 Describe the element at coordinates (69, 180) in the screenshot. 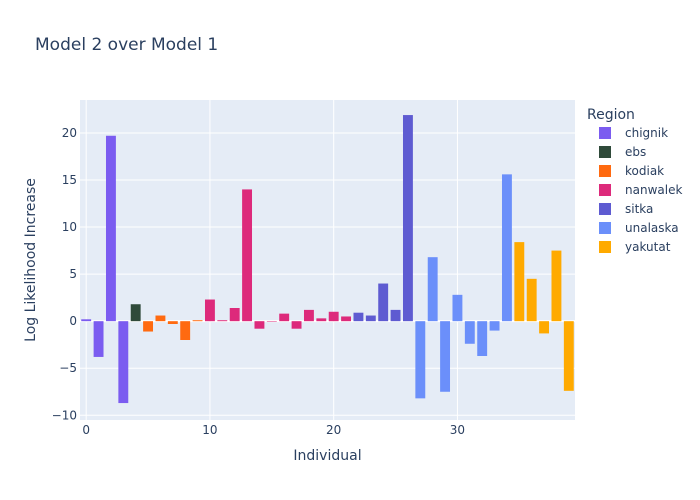

I see `y-tick-label: 15` at that location.